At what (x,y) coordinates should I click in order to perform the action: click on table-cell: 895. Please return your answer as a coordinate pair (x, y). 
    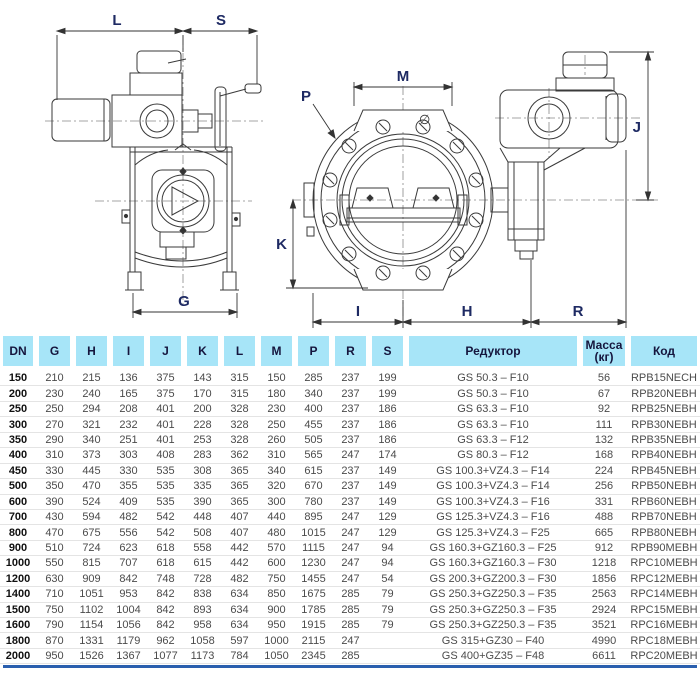
    Looking at the image, I should click on (313, 517).